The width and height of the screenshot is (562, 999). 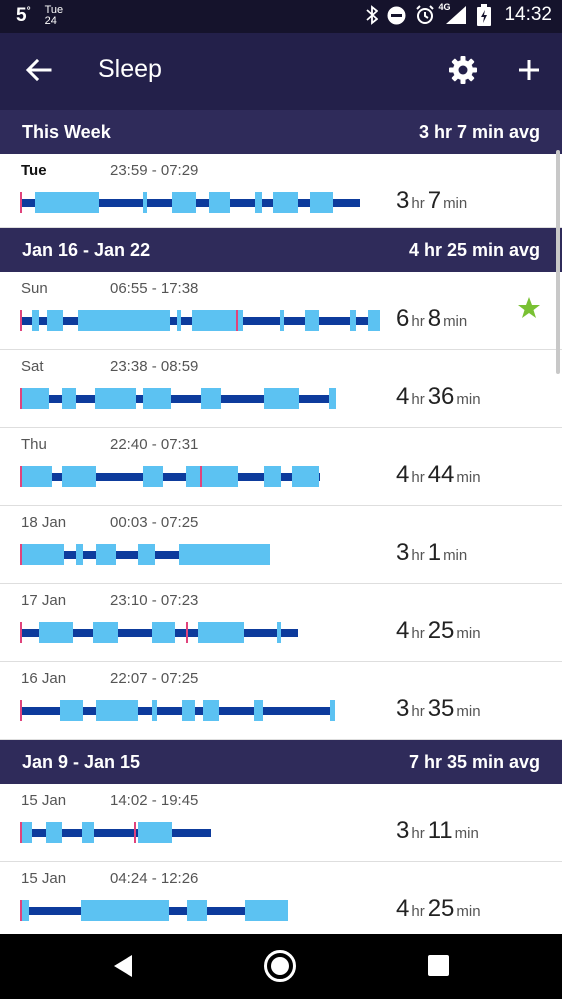 What do you see at coordinates (130, 69) in the screenshot?
I see `page-title: Sleep` at bounding box center [130, 69].